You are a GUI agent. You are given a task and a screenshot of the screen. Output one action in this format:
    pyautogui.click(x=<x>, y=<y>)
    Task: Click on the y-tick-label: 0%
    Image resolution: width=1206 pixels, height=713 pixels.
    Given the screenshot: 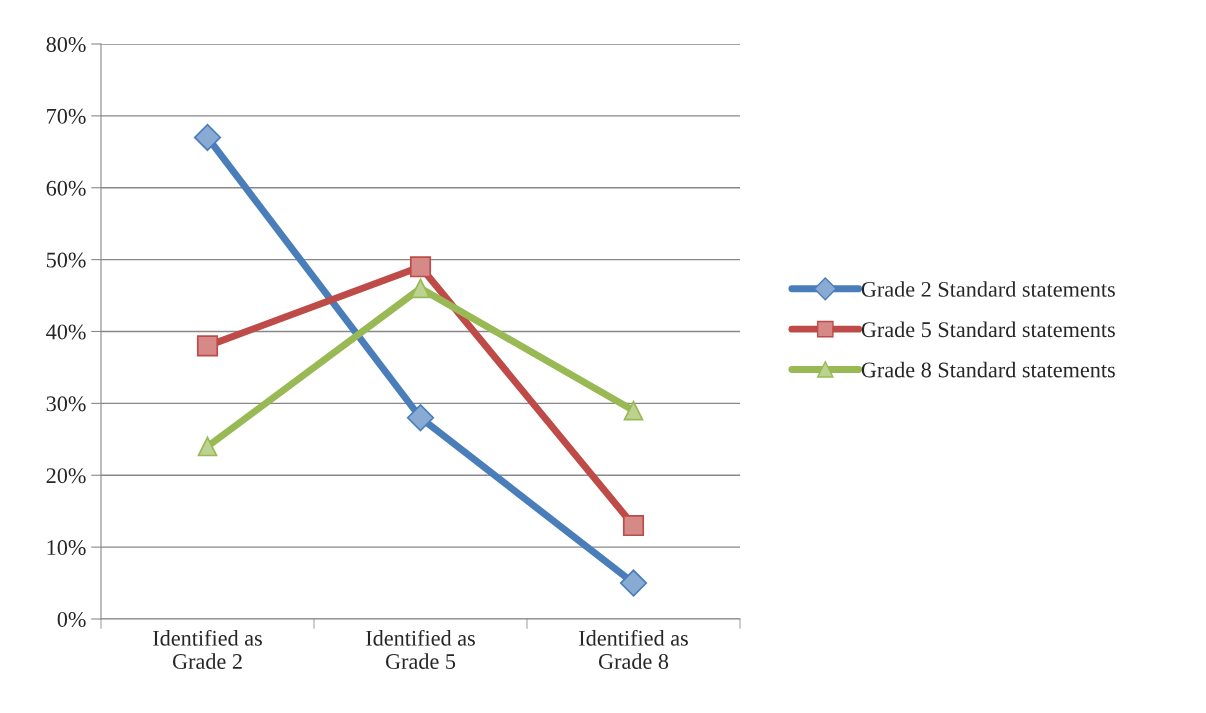 What is the action you would take?
    pyautogui.click(x=71, y=619)
    